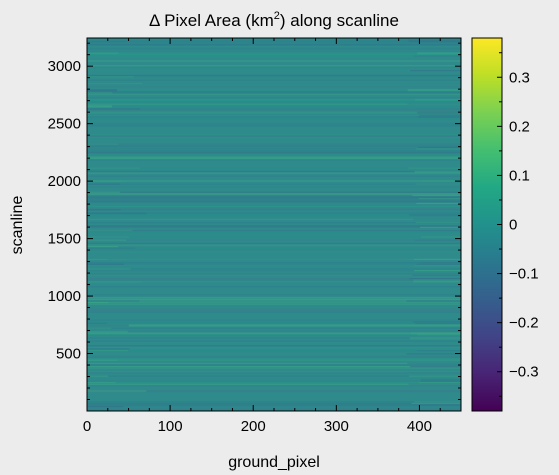 Image resolution: width=559 pixels, height=475 pixels. I want to click on y-tick-label: 1000, so click(64, 296).